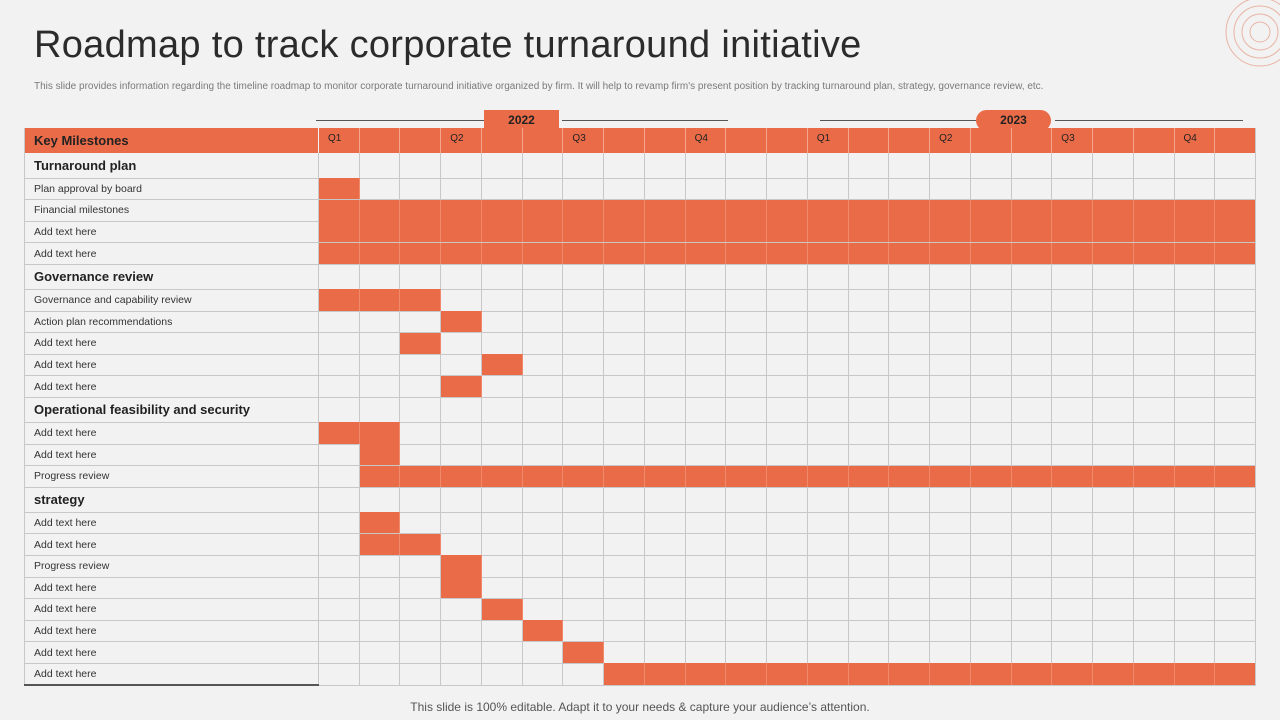 This screenshot has width=1280, height=720. Describe the element at coordinates (171, 410) in the screenshot. I see `section-title: Operational feasibility and security` at that location.